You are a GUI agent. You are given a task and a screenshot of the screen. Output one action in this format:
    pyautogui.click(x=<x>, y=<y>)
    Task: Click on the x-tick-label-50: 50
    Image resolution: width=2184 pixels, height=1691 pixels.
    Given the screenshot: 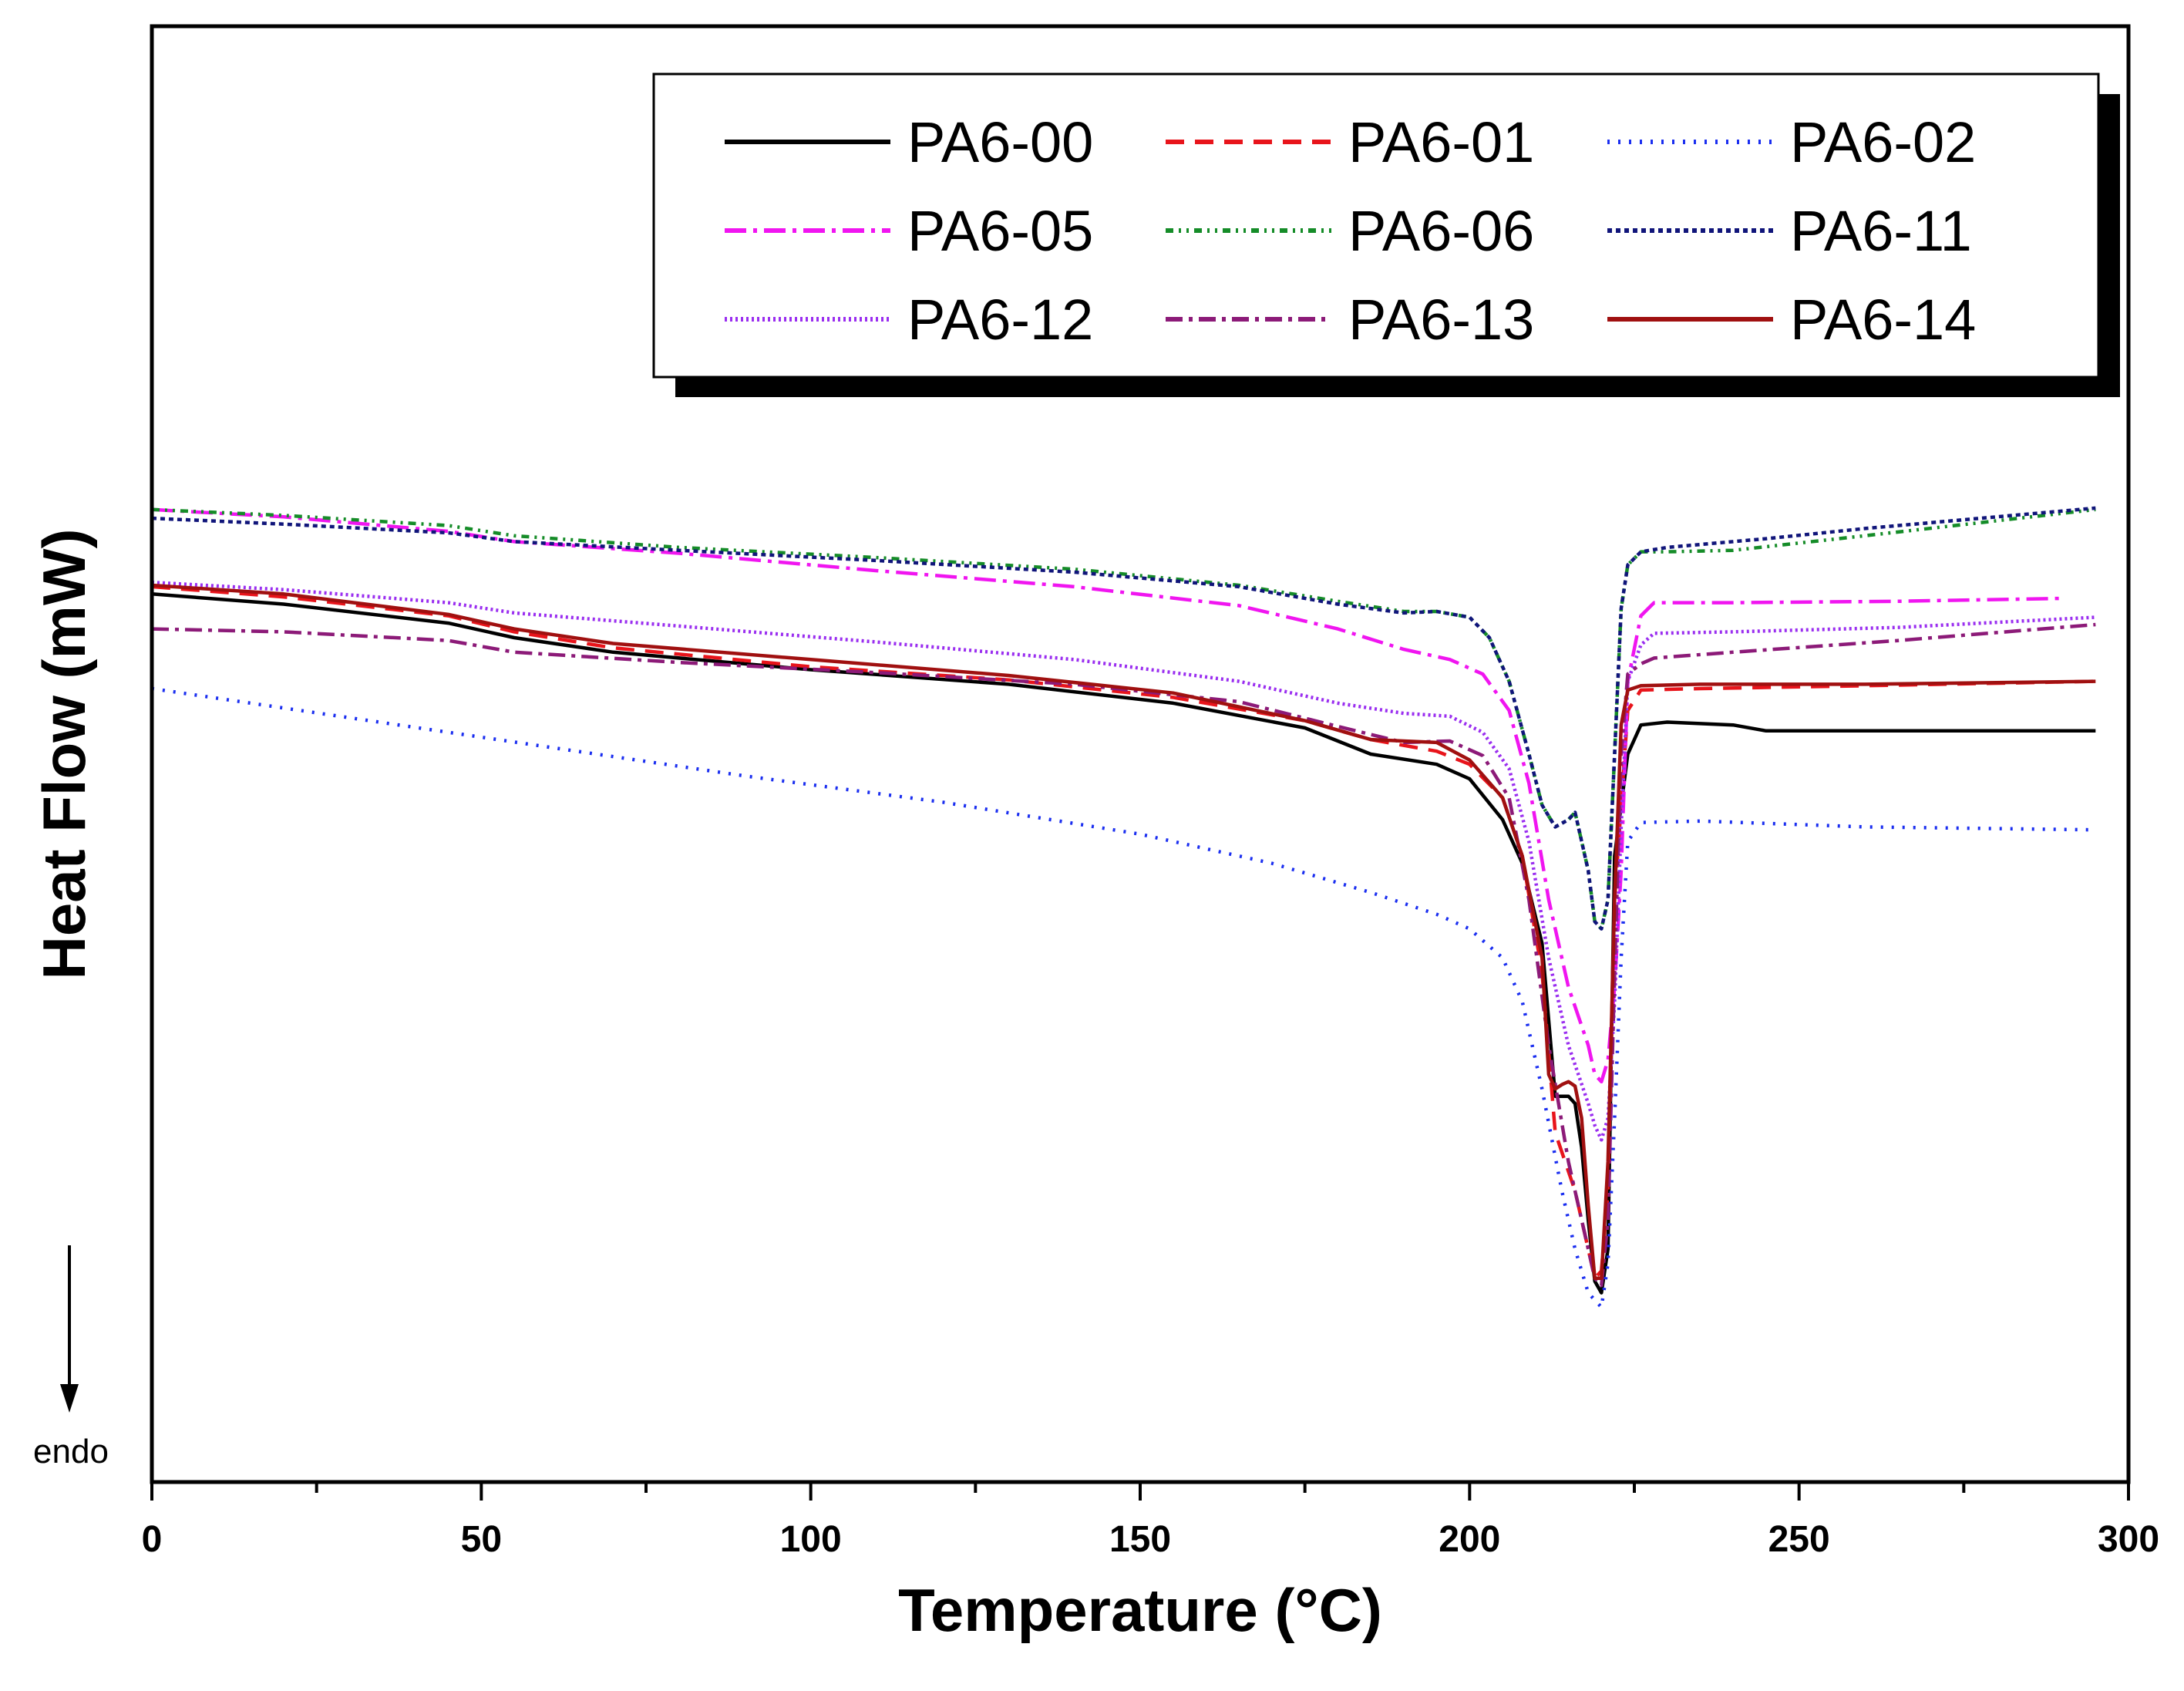 What is the action you would take?
    pyautogui.click(x=481, y=1539)
    